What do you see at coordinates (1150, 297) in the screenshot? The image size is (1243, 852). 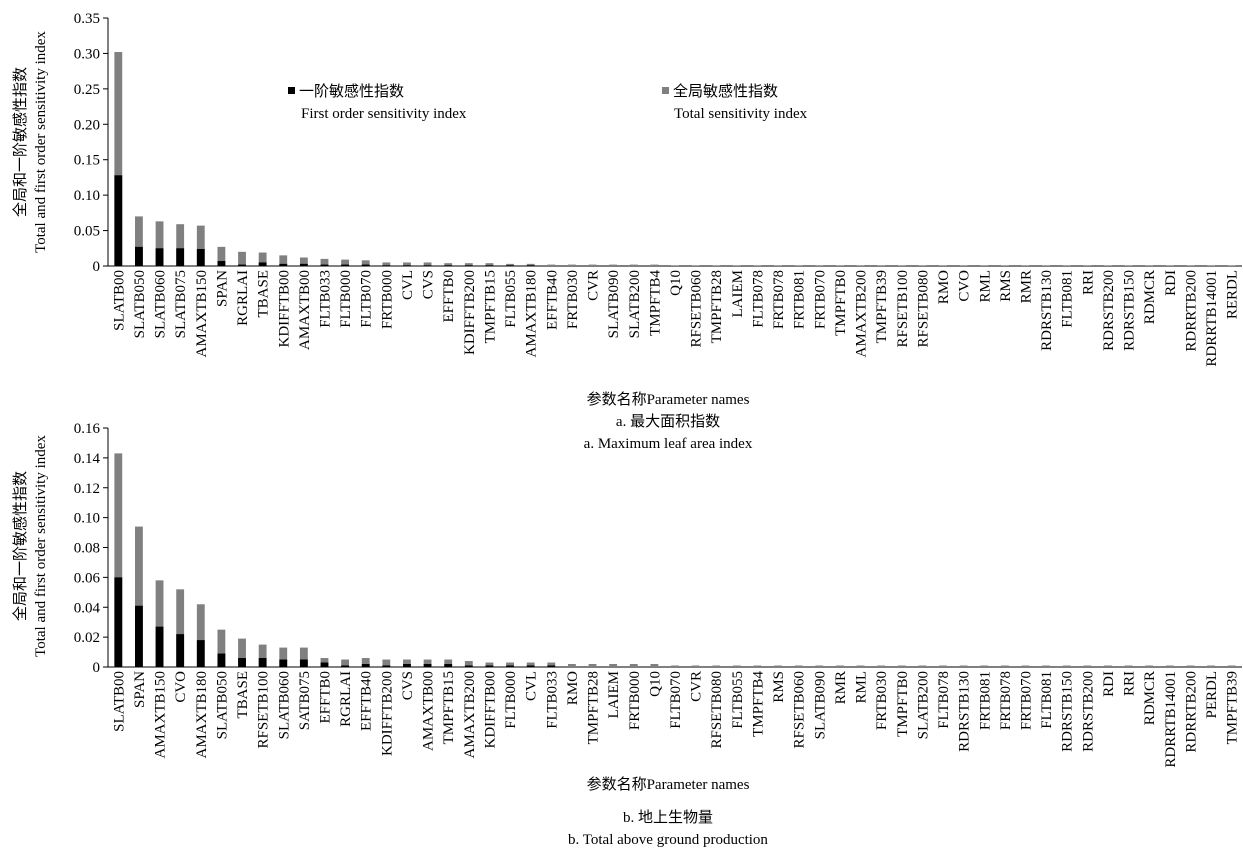 I see `x-tick-label: RDMCR` at bounding box center [1150, 297].